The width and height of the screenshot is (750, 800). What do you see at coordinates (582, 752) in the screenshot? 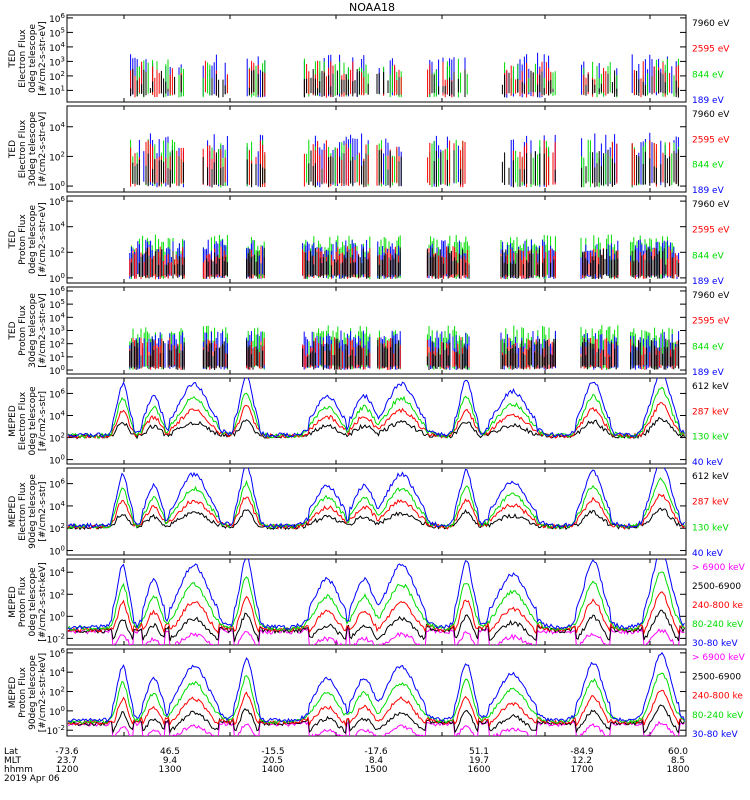
I see `x-tick-label-lat: -84.9` at bounding box center [582, 752].